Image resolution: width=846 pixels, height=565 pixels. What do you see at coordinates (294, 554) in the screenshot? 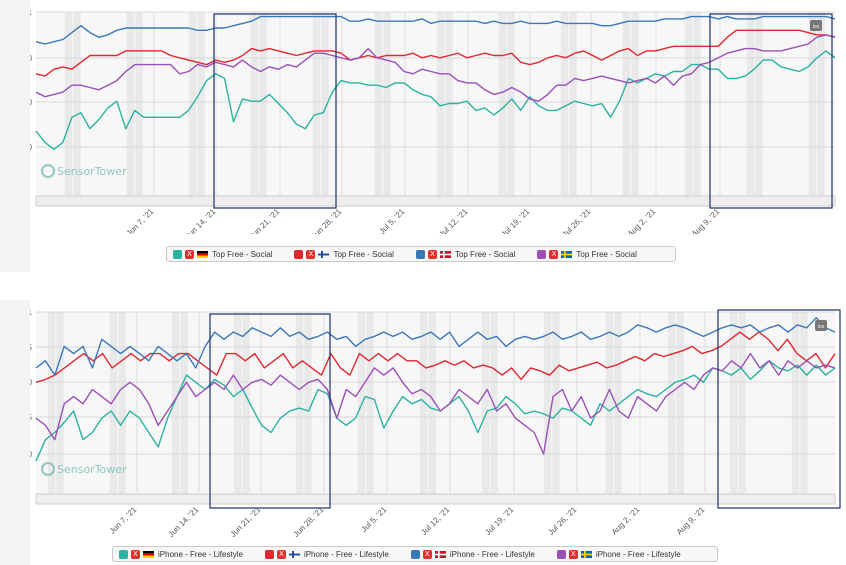
I see `finland-flag-icon` at bounding box center [294, 554].